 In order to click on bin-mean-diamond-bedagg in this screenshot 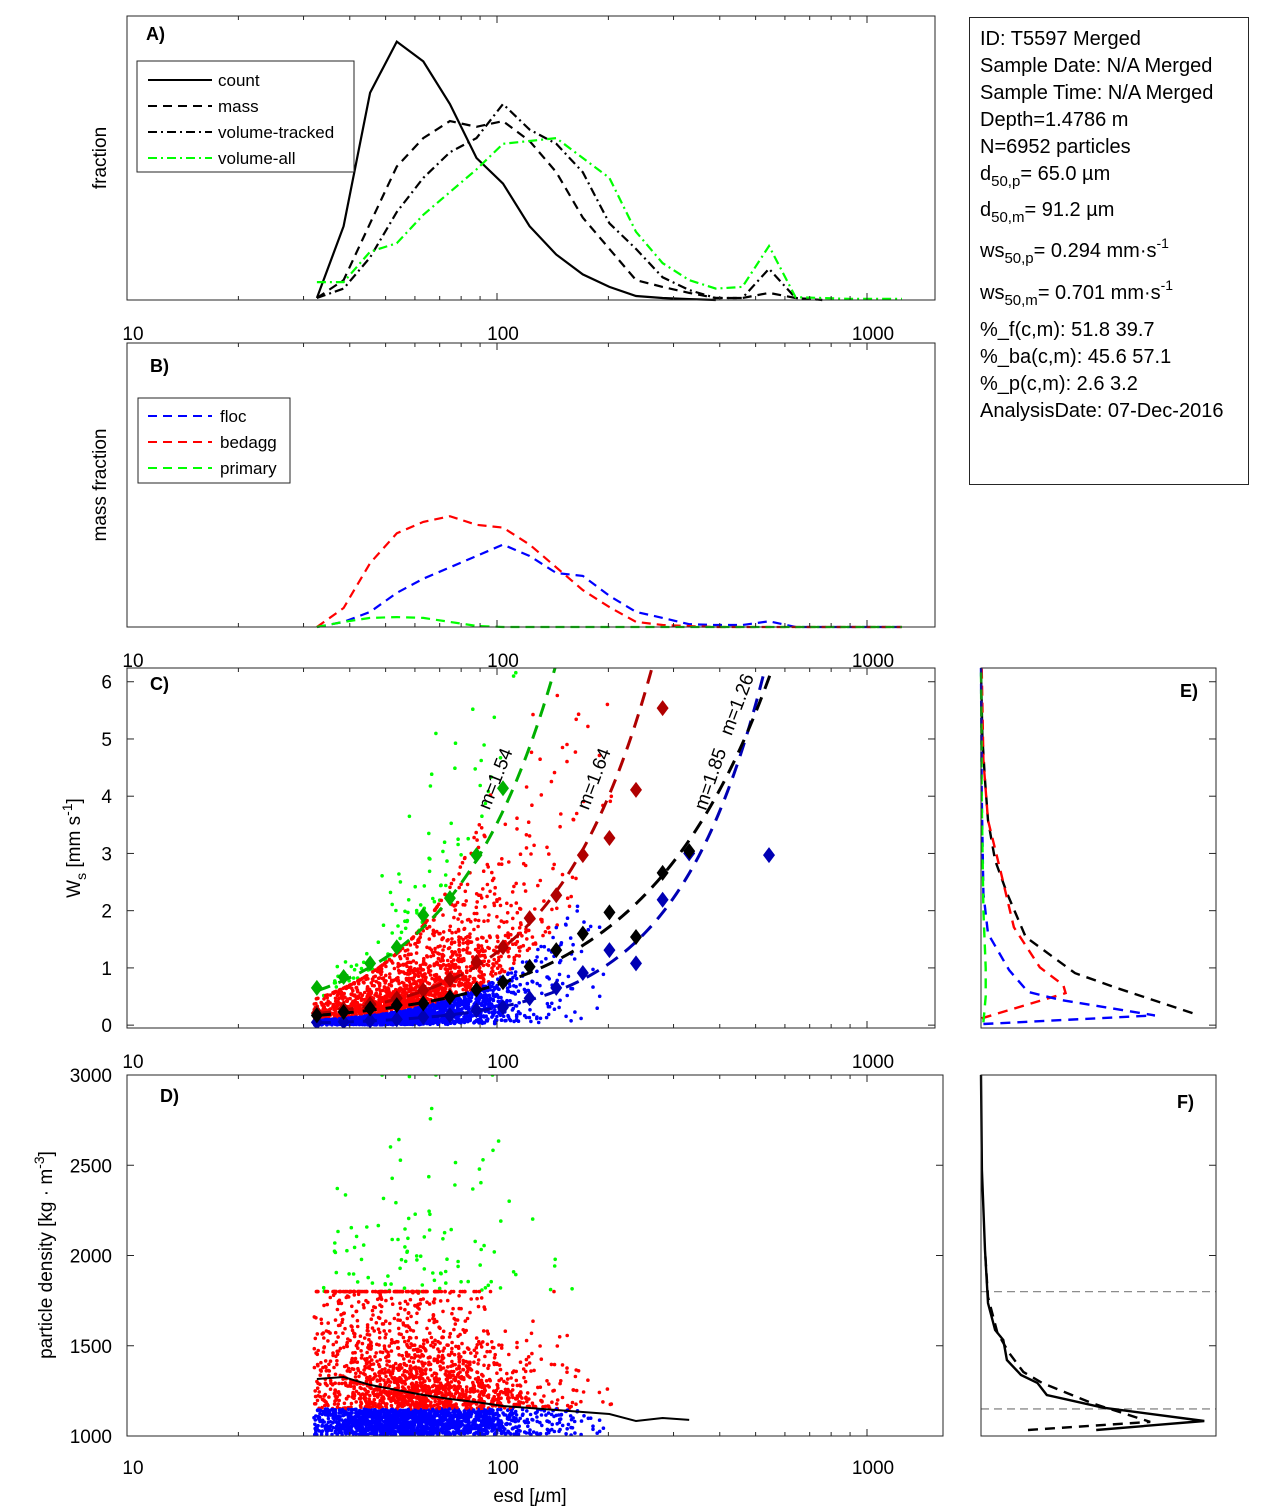, I will do `click(449, 979)`.